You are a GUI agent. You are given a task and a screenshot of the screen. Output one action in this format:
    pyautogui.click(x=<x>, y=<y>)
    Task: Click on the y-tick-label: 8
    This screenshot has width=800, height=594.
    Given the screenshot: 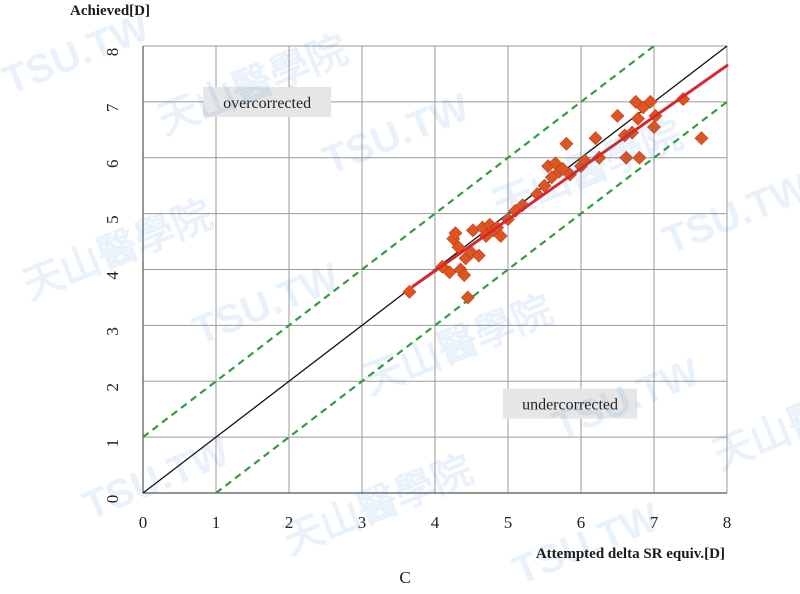 What is the action you would take?
    pyautogui.click(x=112, y=52)
    